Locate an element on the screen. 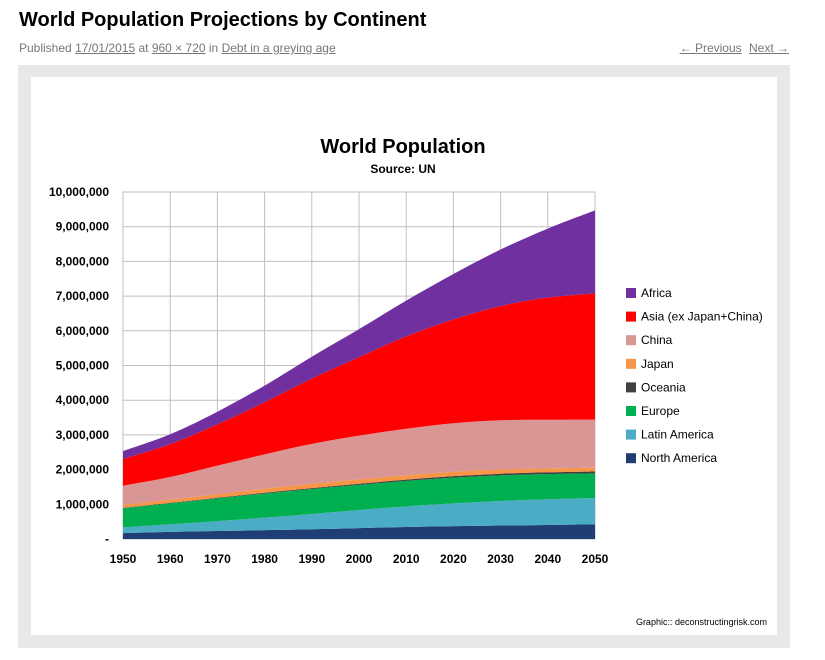  next-link: Next → is located at coordinates (768, 48).